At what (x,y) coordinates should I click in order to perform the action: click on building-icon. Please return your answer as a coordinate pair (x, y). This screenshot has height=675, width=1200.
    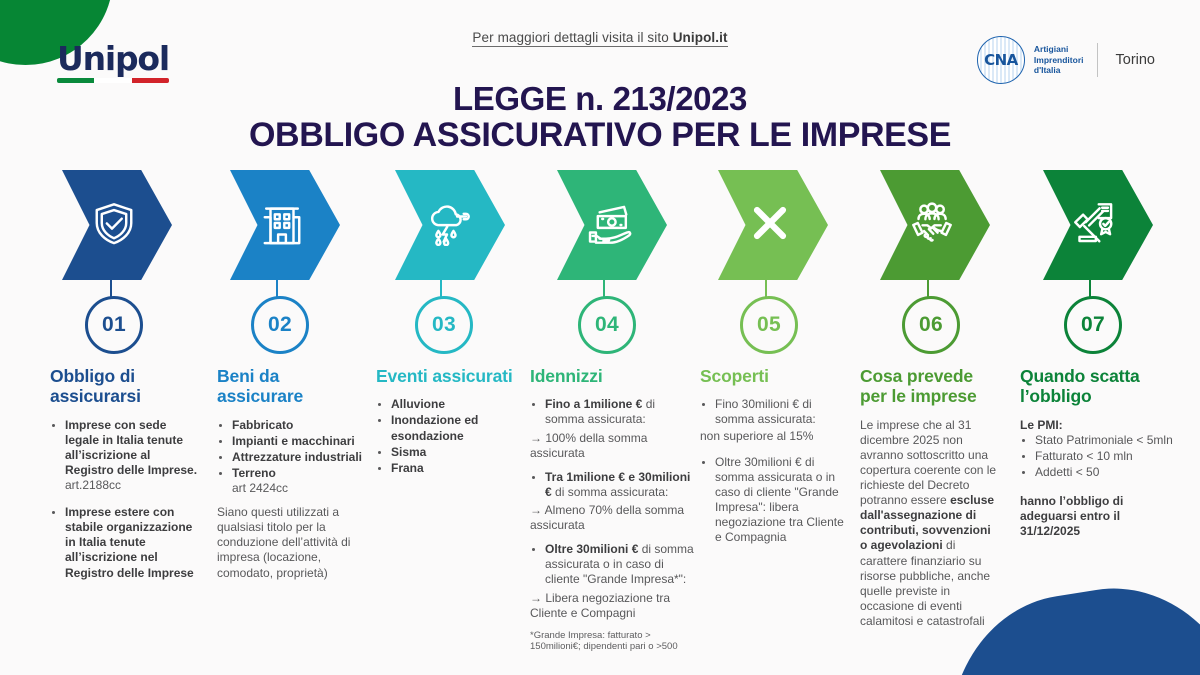
    Looking at the image, I should click on (284, 225).